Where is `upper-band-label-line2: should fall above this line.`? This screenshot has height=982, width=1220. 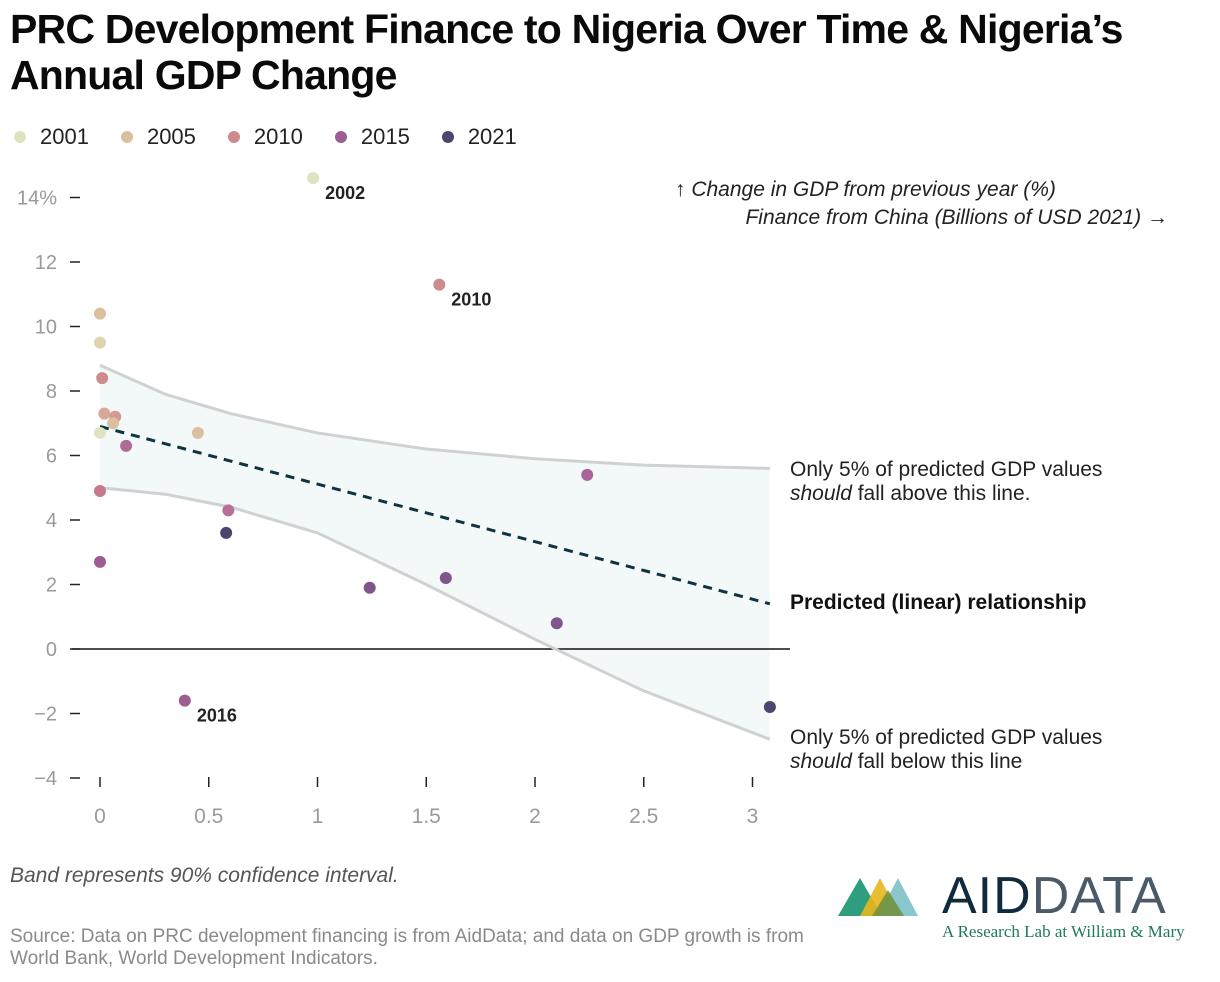 upper-band-label-line2: should fall above this line. is located at coordinates (910, 493).